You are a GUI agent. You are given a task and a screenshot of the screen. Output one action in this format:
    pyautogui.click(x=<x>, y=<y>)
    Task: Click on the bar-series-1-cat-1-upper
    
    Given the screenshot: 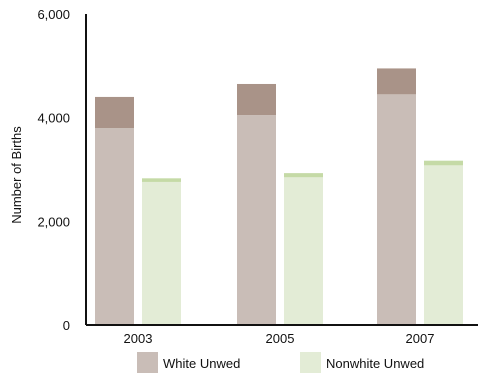 What is the action you would take?
    pyautogui.click(x=303, y=175)
    